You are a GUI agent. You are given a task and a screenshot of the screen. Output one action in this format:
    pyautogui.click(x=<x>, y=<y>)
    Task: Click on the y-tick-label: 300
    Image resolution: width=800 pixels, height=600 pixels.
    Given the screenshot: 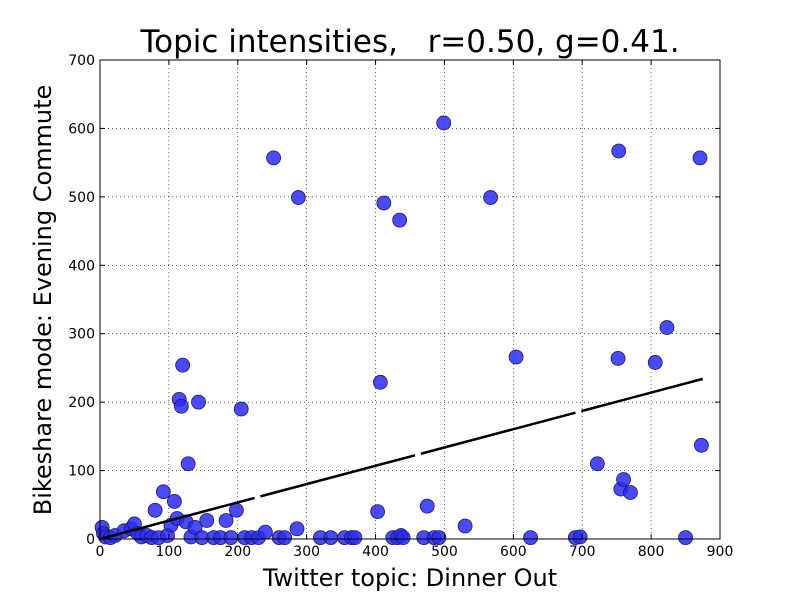 What is the action you would take?
    pyautogui.click(x=81, y=335)
    